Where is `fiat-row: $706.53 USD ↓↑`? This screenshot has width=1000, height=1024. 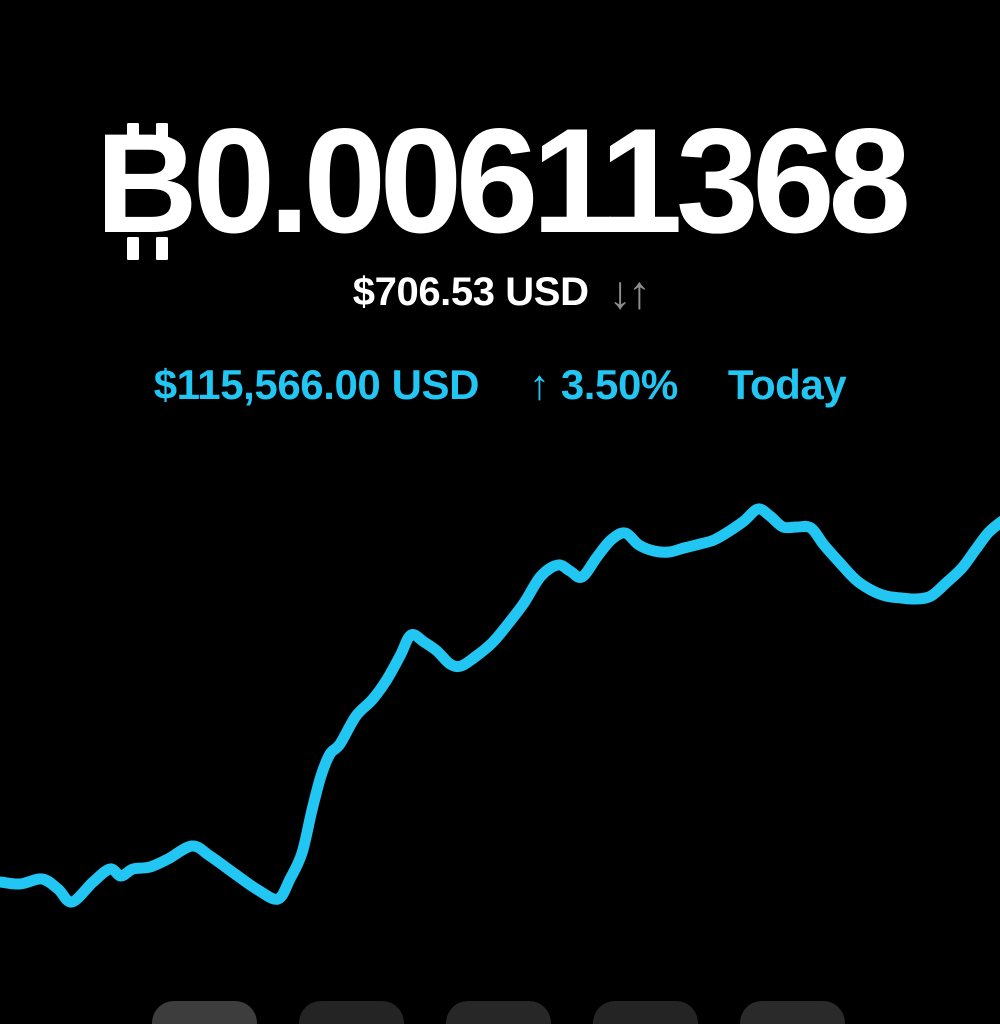
fiat-row: $706.53 USD ↓↑ is located at coordinates (500, 292).